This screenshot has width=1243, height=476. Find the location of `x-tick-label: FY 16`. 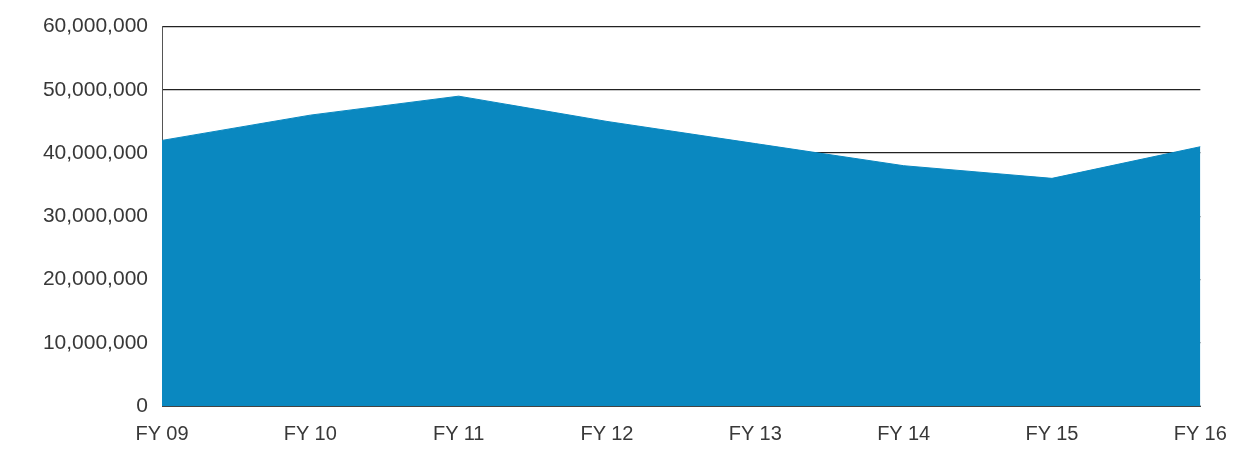

x-tick-label: FY 16 is located at coordinates (1200, 432).